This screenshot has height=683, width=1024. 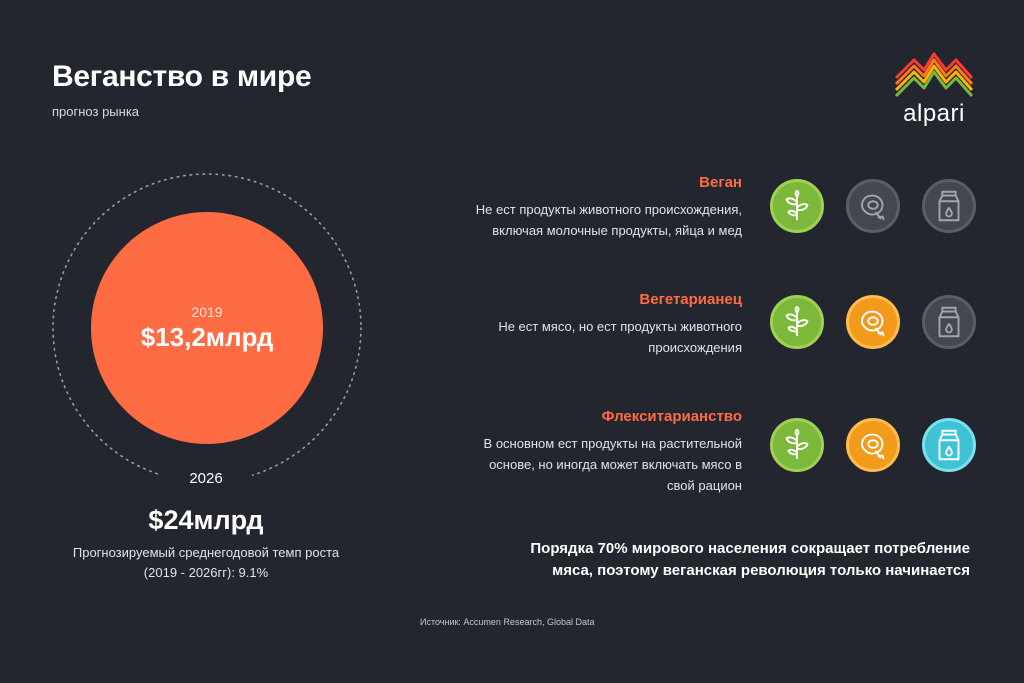 What do you see at coordinates (934, 75) in the screenshot?
I see `mountains-icon` at bounding box center [934, 75].